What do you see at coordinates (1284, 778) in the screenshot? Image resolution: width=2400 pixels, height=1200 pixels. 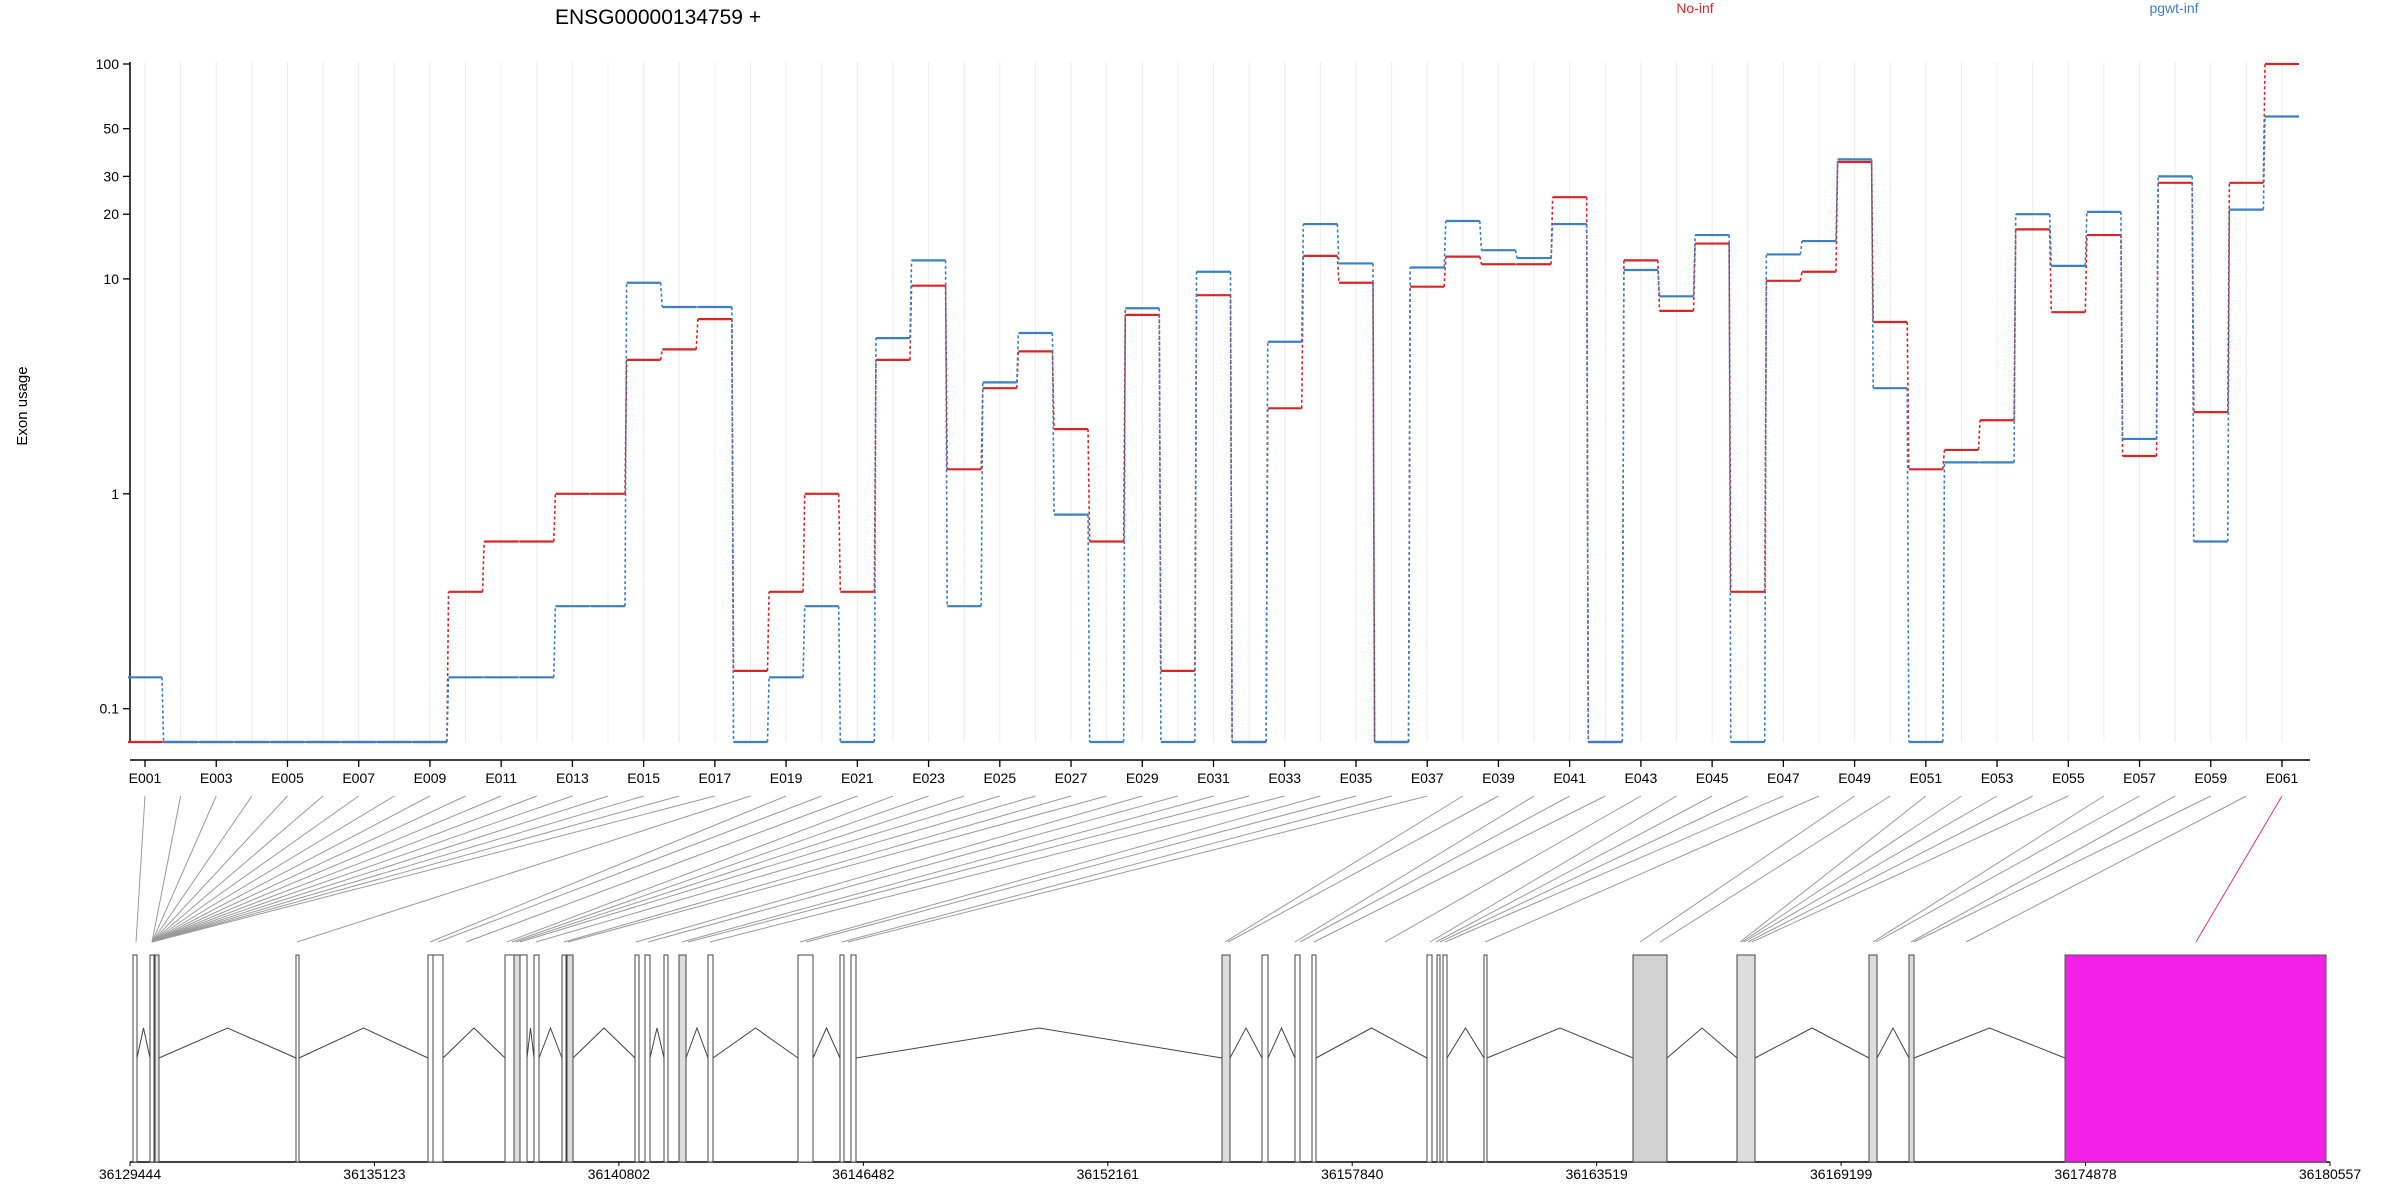 I see `x-tick-label: E033` at bounding box center [1284, 778].